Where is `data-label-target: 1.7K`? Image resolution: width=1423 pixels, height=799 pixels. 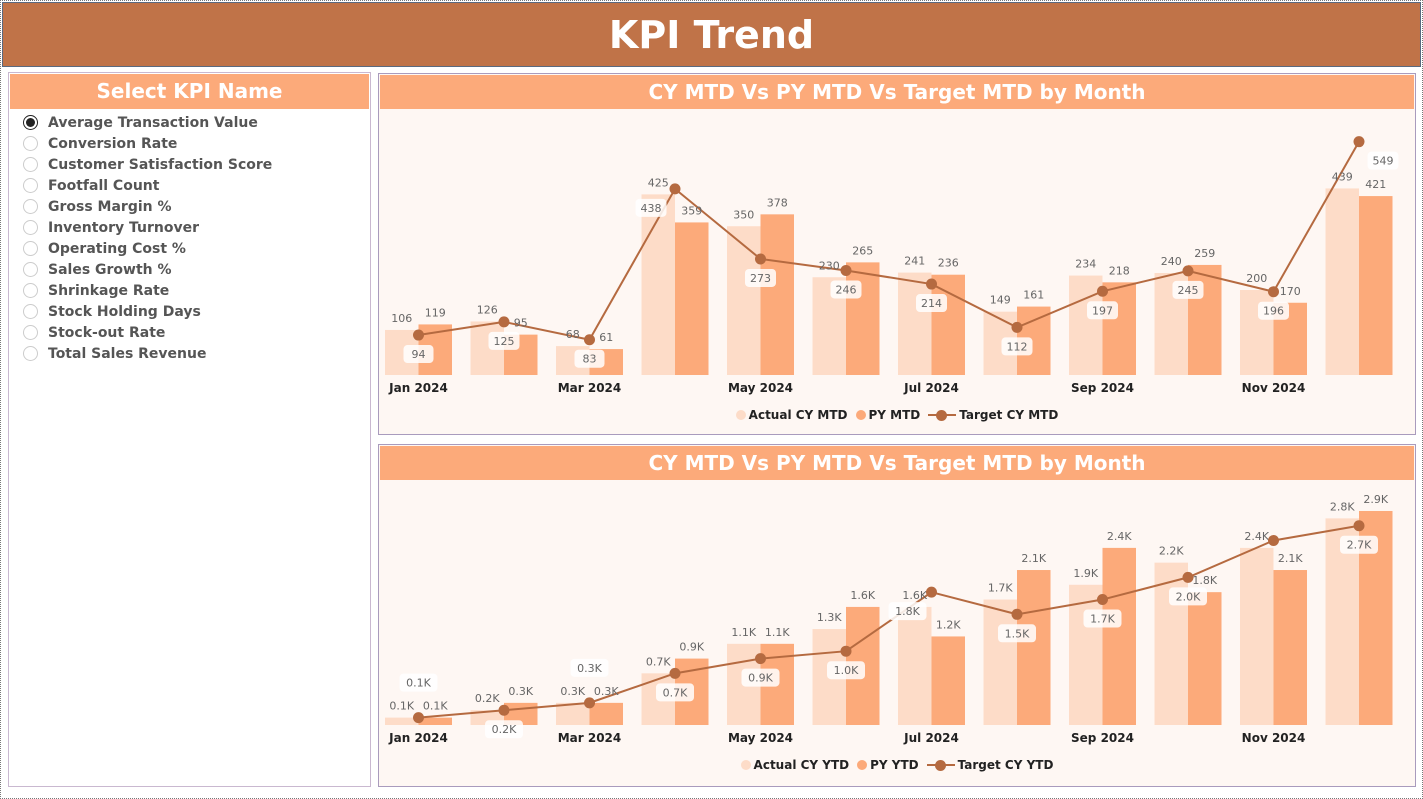 data-label-target: 1.7K is located at coordinates (1102, 619).